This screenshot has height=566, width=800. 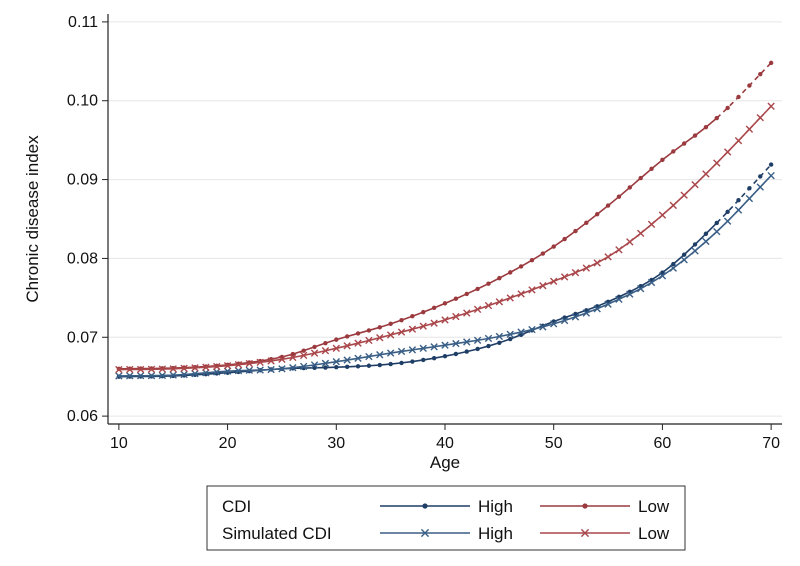 I want to click on x-axis-label: Age, so click(x=445, y=462).